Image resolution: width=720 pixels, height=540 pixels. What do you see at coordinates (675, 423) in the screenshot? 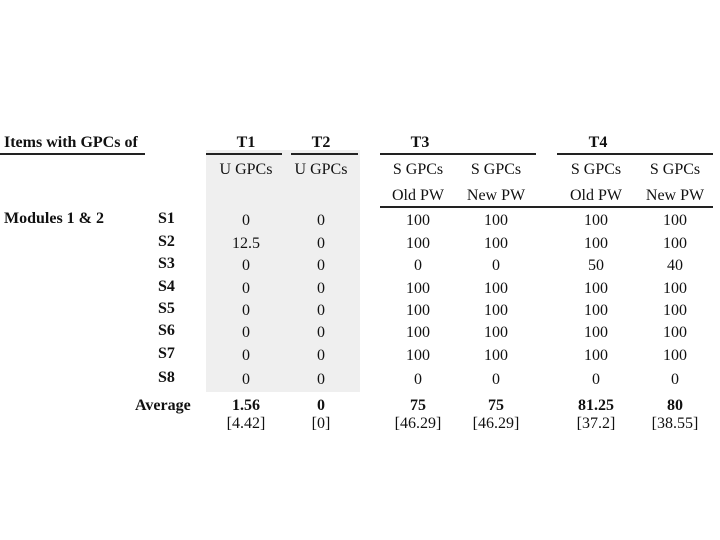
I see `average-sd: [38.55]` at bounding box center [675, 423].